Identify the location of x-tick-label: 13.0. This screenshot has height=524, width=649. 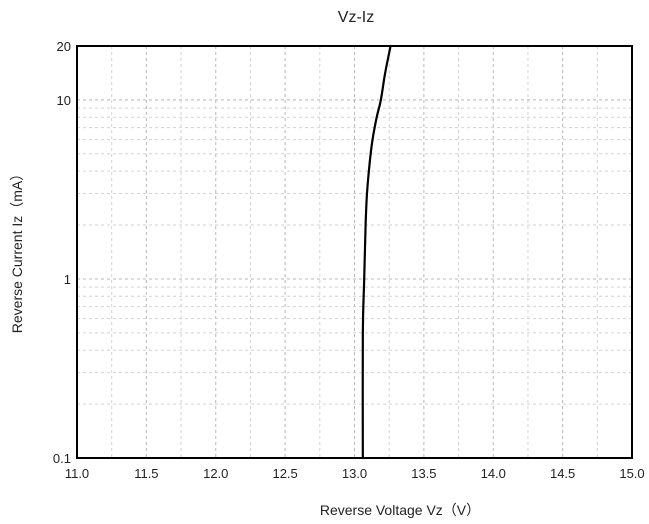
(354, 473).